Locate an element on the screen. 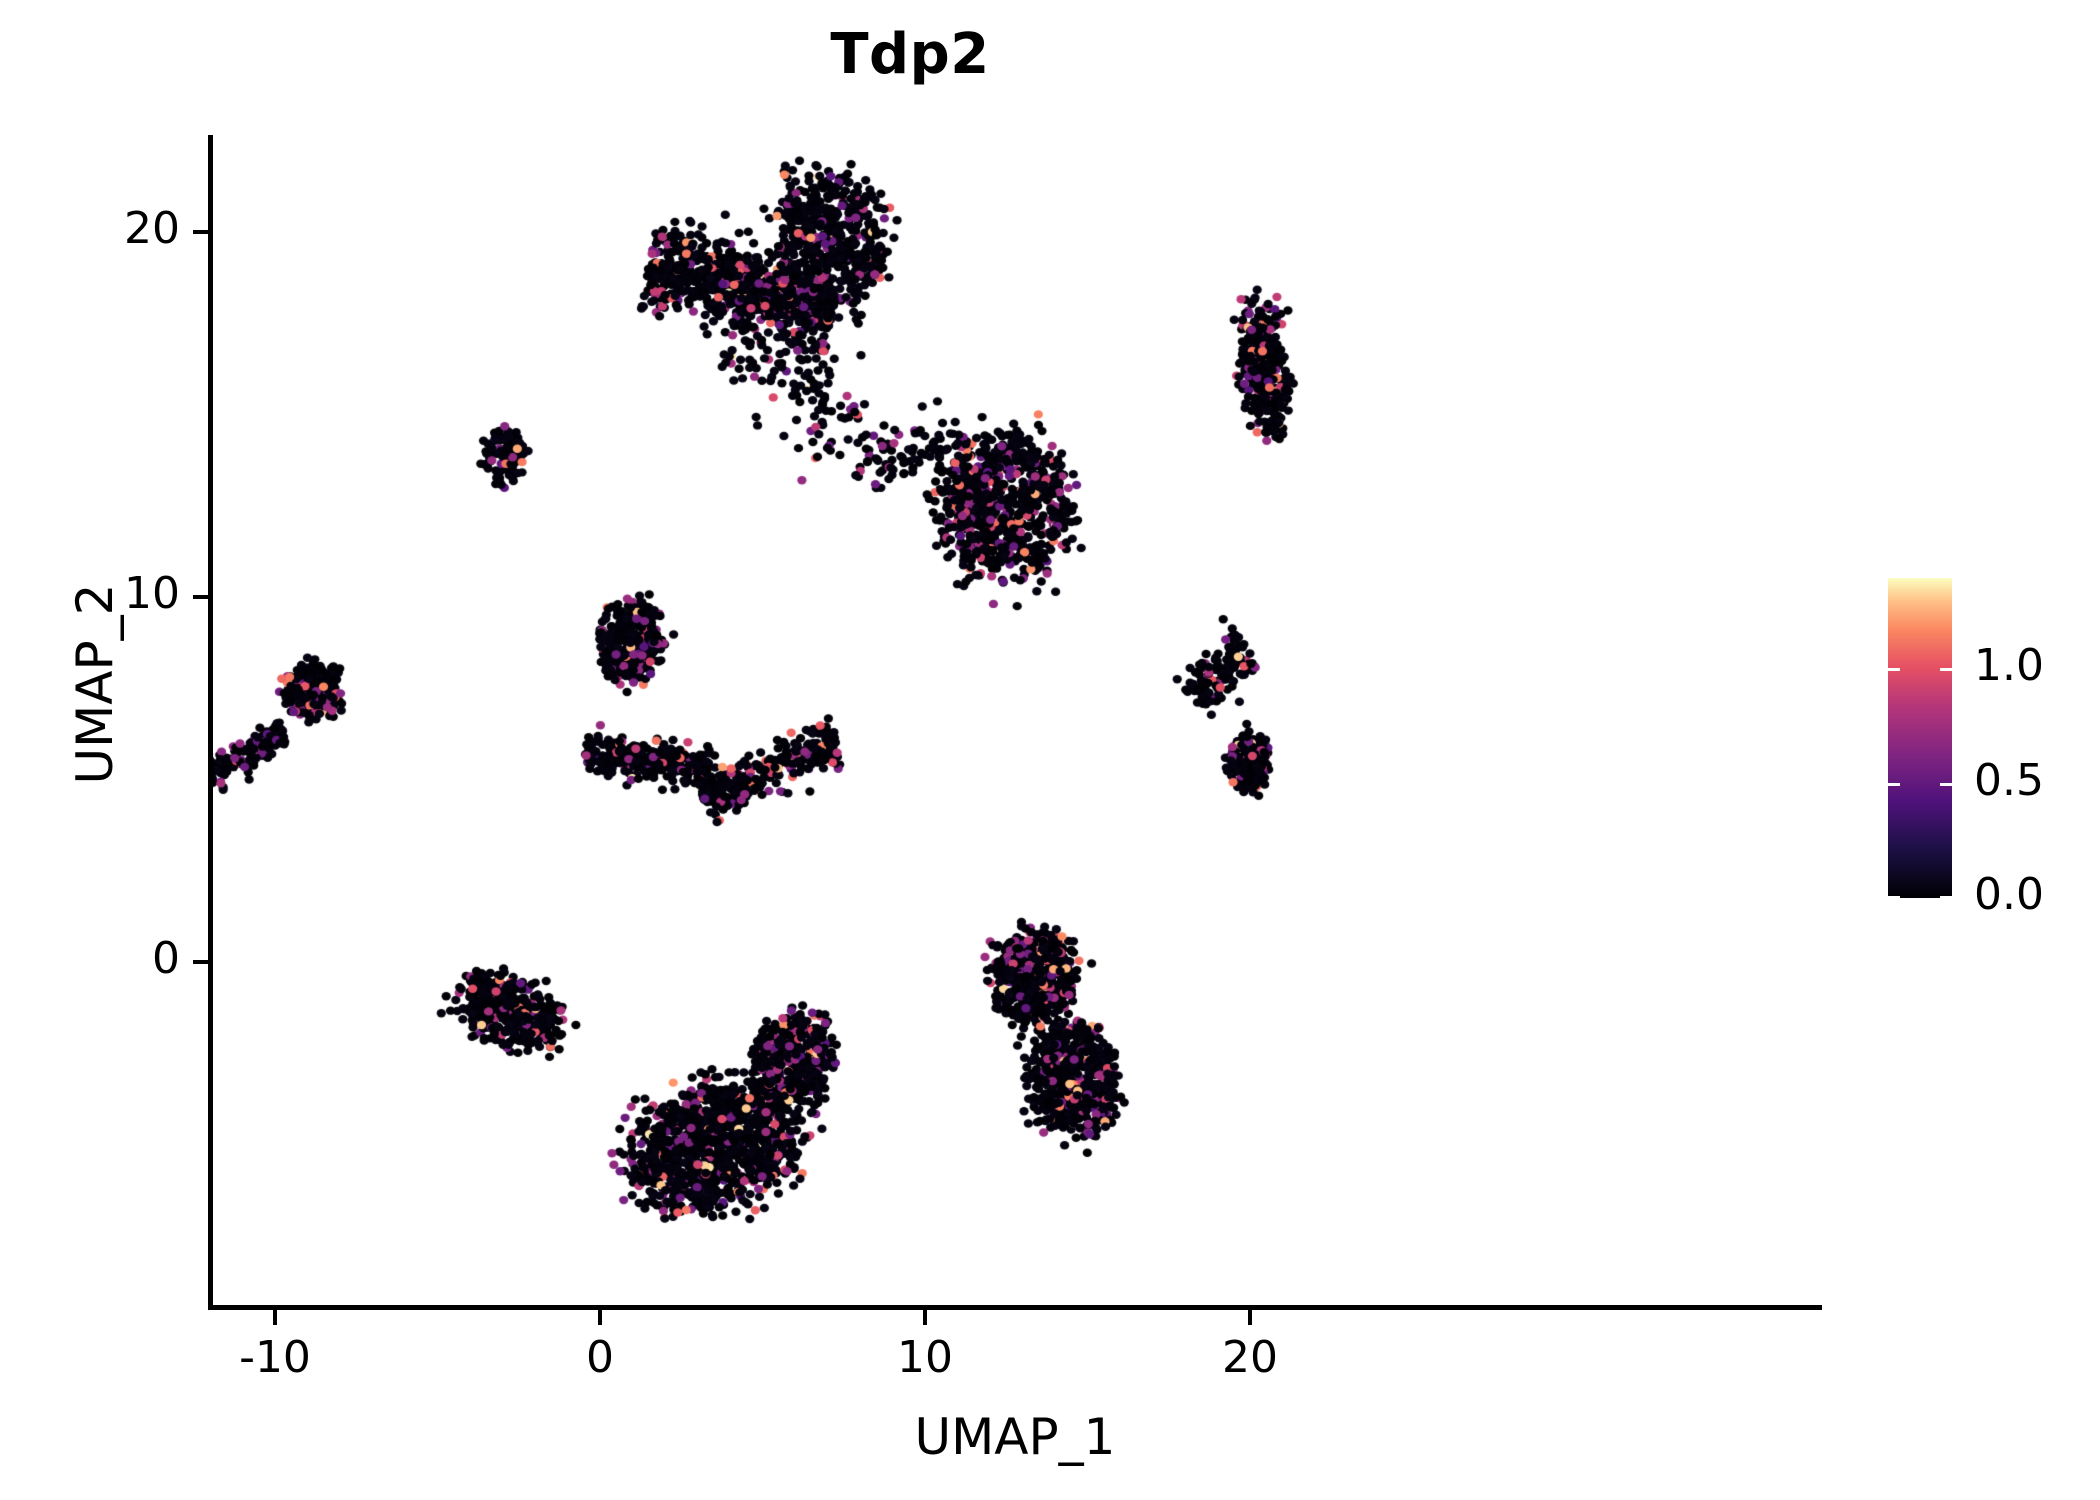 This screenshot has width=2100, height=1500. y-axis-label: UMAP_2 is located at coordinates (95, 684).